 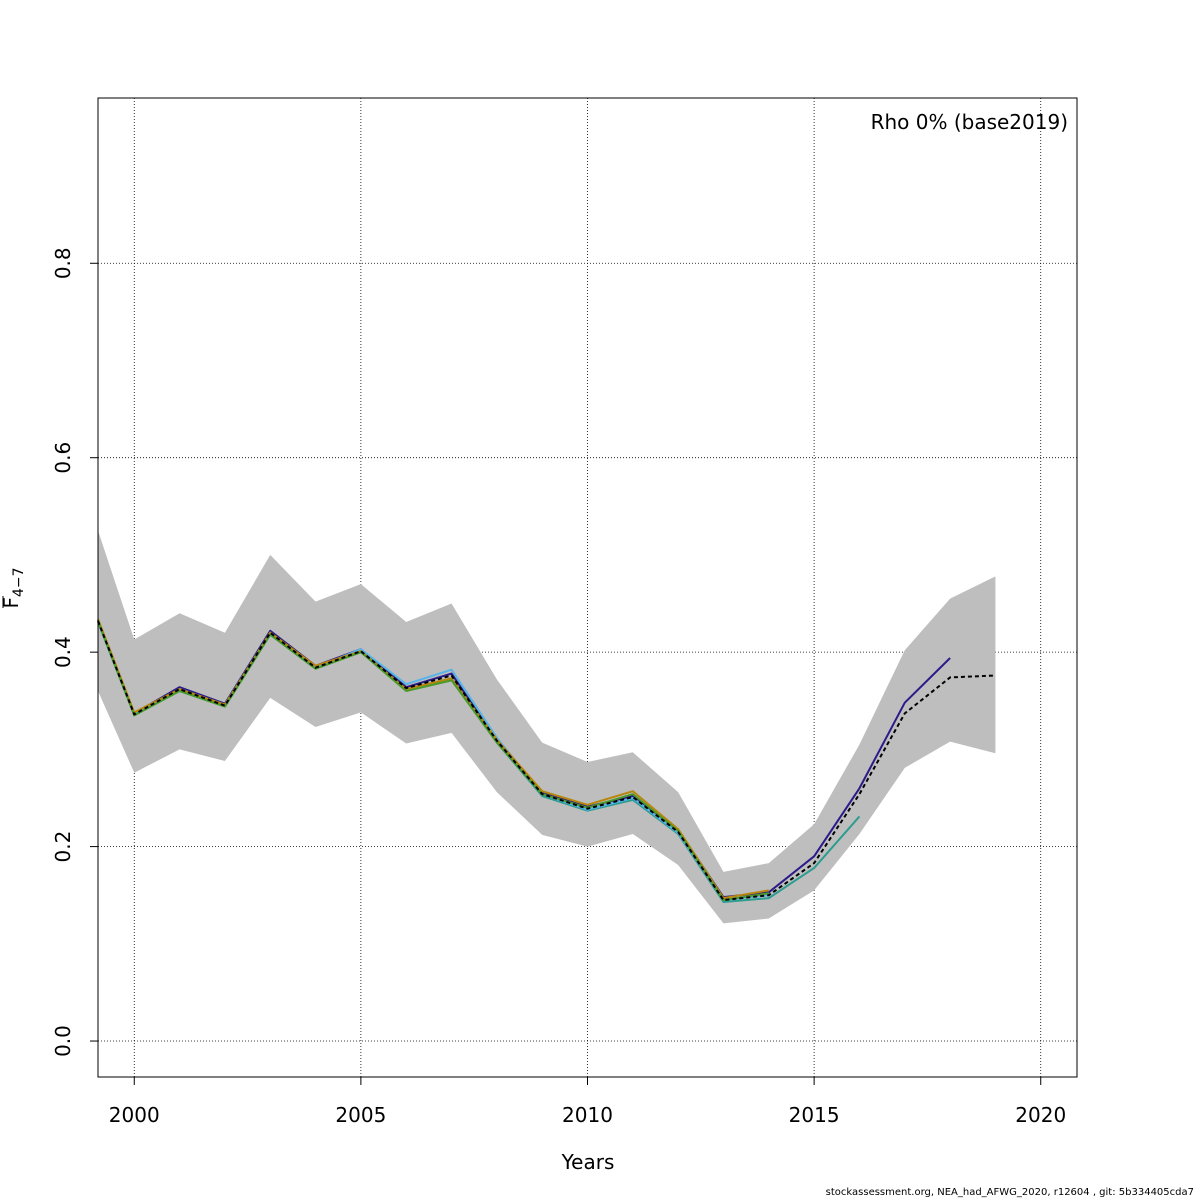 What do you see at coordinates (969, 122) in the screenshot?
I see `legend-label: Rho 0% (base2019)` at bounding box center [969, 122].